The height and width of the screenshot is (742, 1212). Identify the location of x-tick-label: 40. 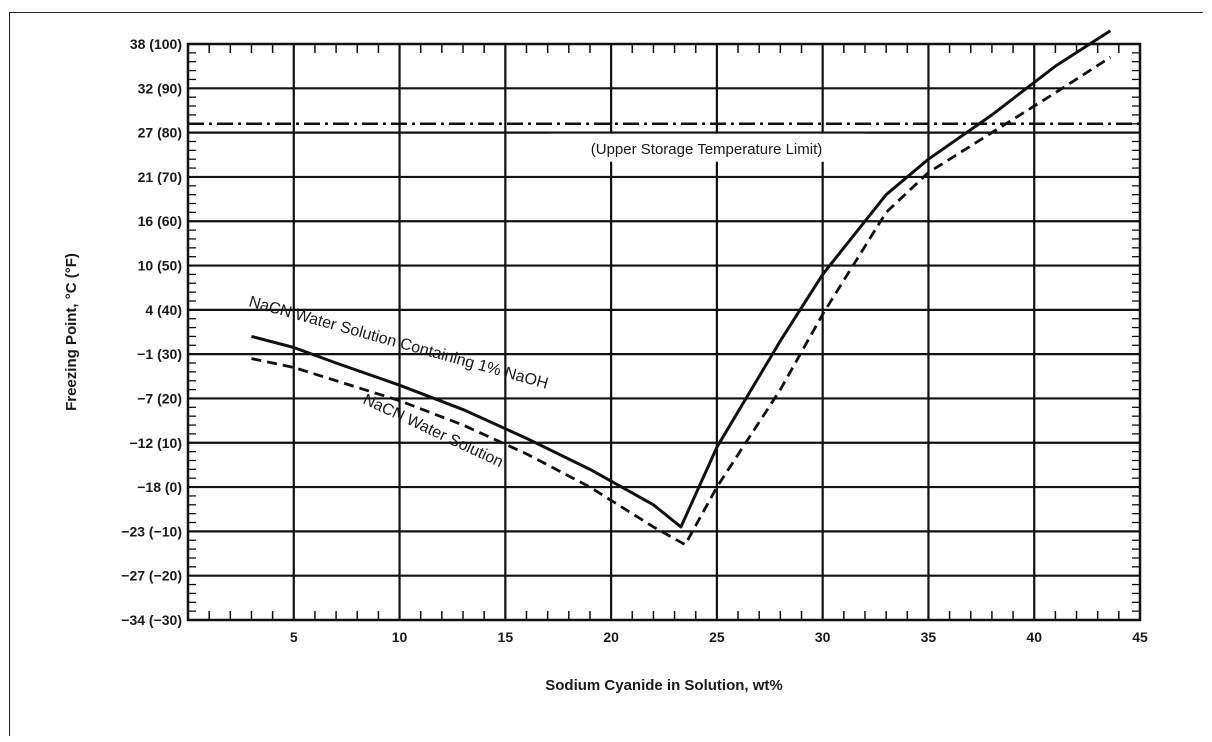
(1034, 637).